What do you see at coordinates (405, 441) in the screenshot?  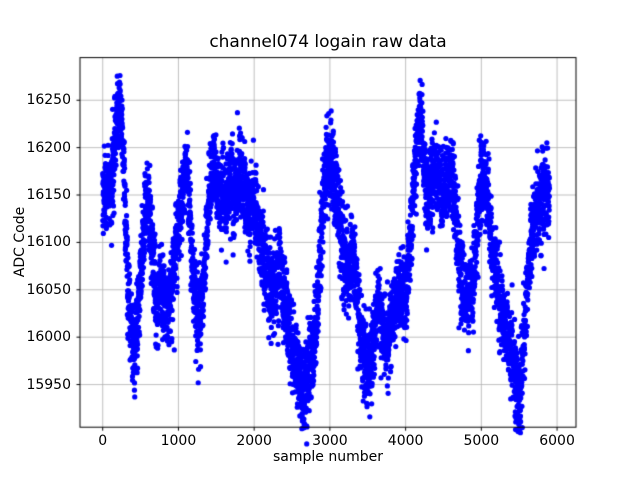 I see `x-tick-label: 4000` at bounding box center [405, 441].